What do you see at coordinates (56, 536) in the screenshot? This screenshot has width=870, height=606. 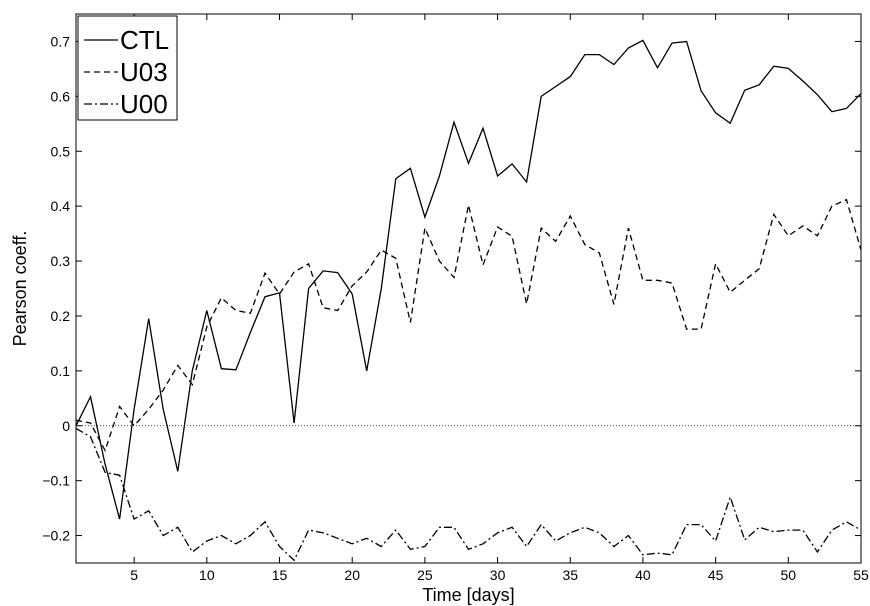 I see `y-tick-label: −0.2` at bounding box center [56, 536].